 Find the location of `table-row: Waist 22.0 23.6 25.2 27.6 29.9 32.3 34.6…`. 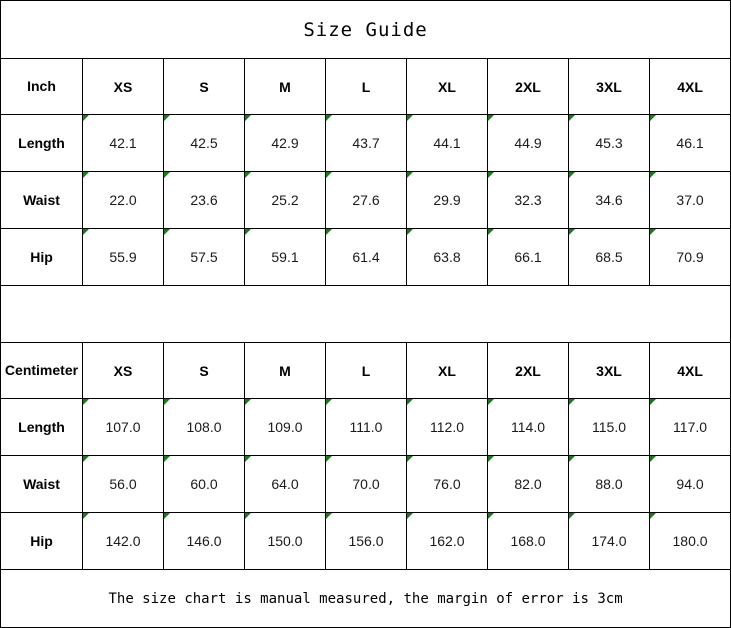

table-row: Waist 22.0 23.6 25.2 27.6 29.9 32.3 34.6… is located at coordinates (365, 200).